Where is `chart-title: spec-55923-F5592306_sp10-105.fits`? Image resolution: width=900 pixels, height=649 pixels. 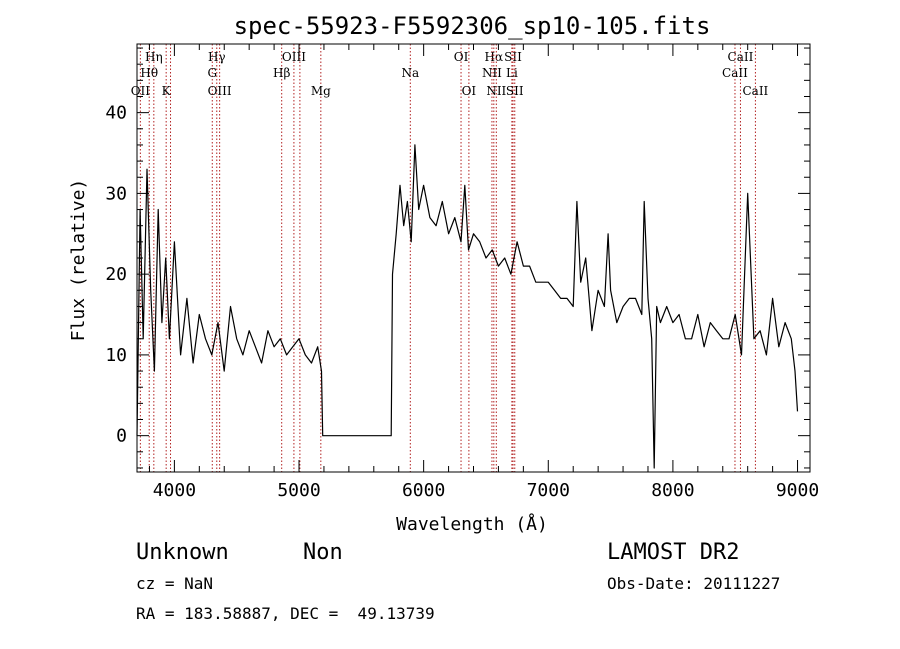
chart-title: spec-55923-F5592306_sp10-105.fits is located at coordinates (472, 26).